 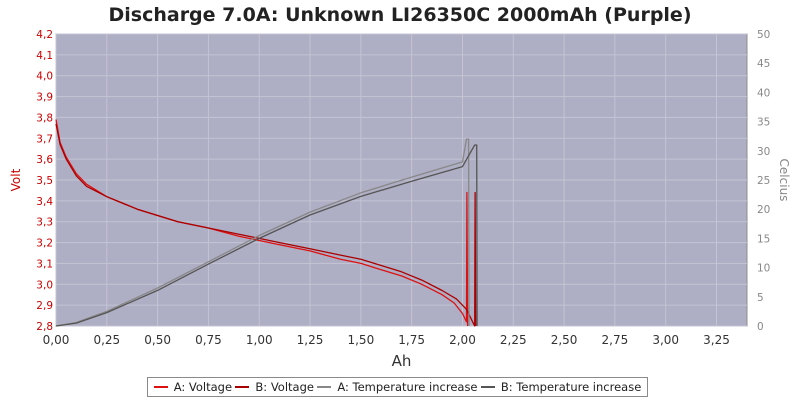 I want to click on x-tick-label: 2,25, so click(x=513, y=340).